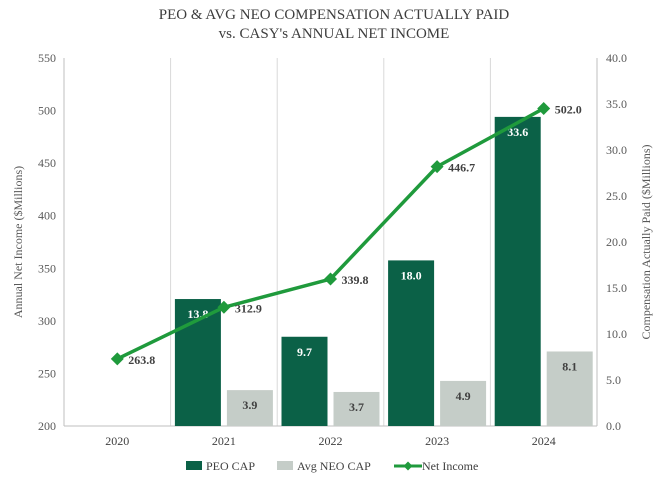 The width and height of the screenshot is (668, 488). Describe the element at coordinates (616, 104) in the screenshot. I see `y-right-tick-label: 35.0` at that location.